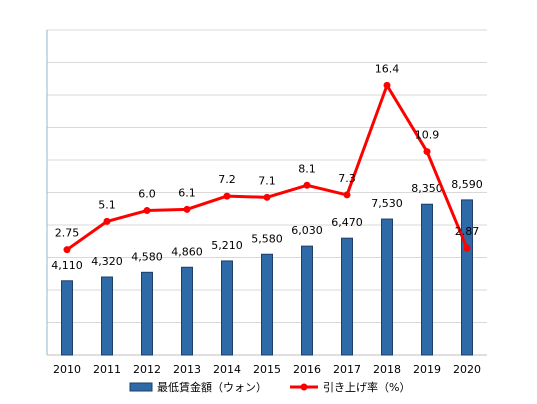 The width and height of the screenshot is (537, 404). What do you see at coordinates (387, 203) in the screenshot?
I see `bar-label-2018: 7,530` at bounding box center [387, 203].